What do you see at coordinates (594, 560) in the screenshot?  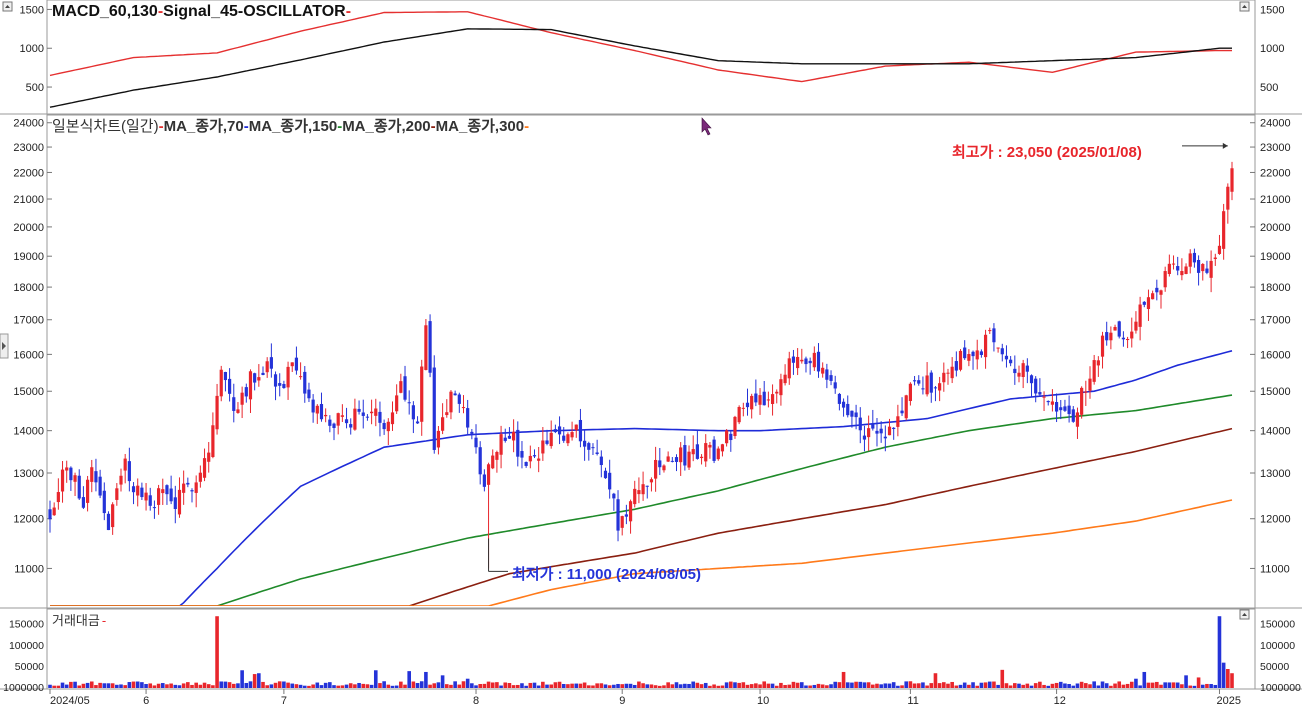 I see `low-annotation: 최저가 : 11,000 (2024/08/05)` at bounding box center [594, 560].